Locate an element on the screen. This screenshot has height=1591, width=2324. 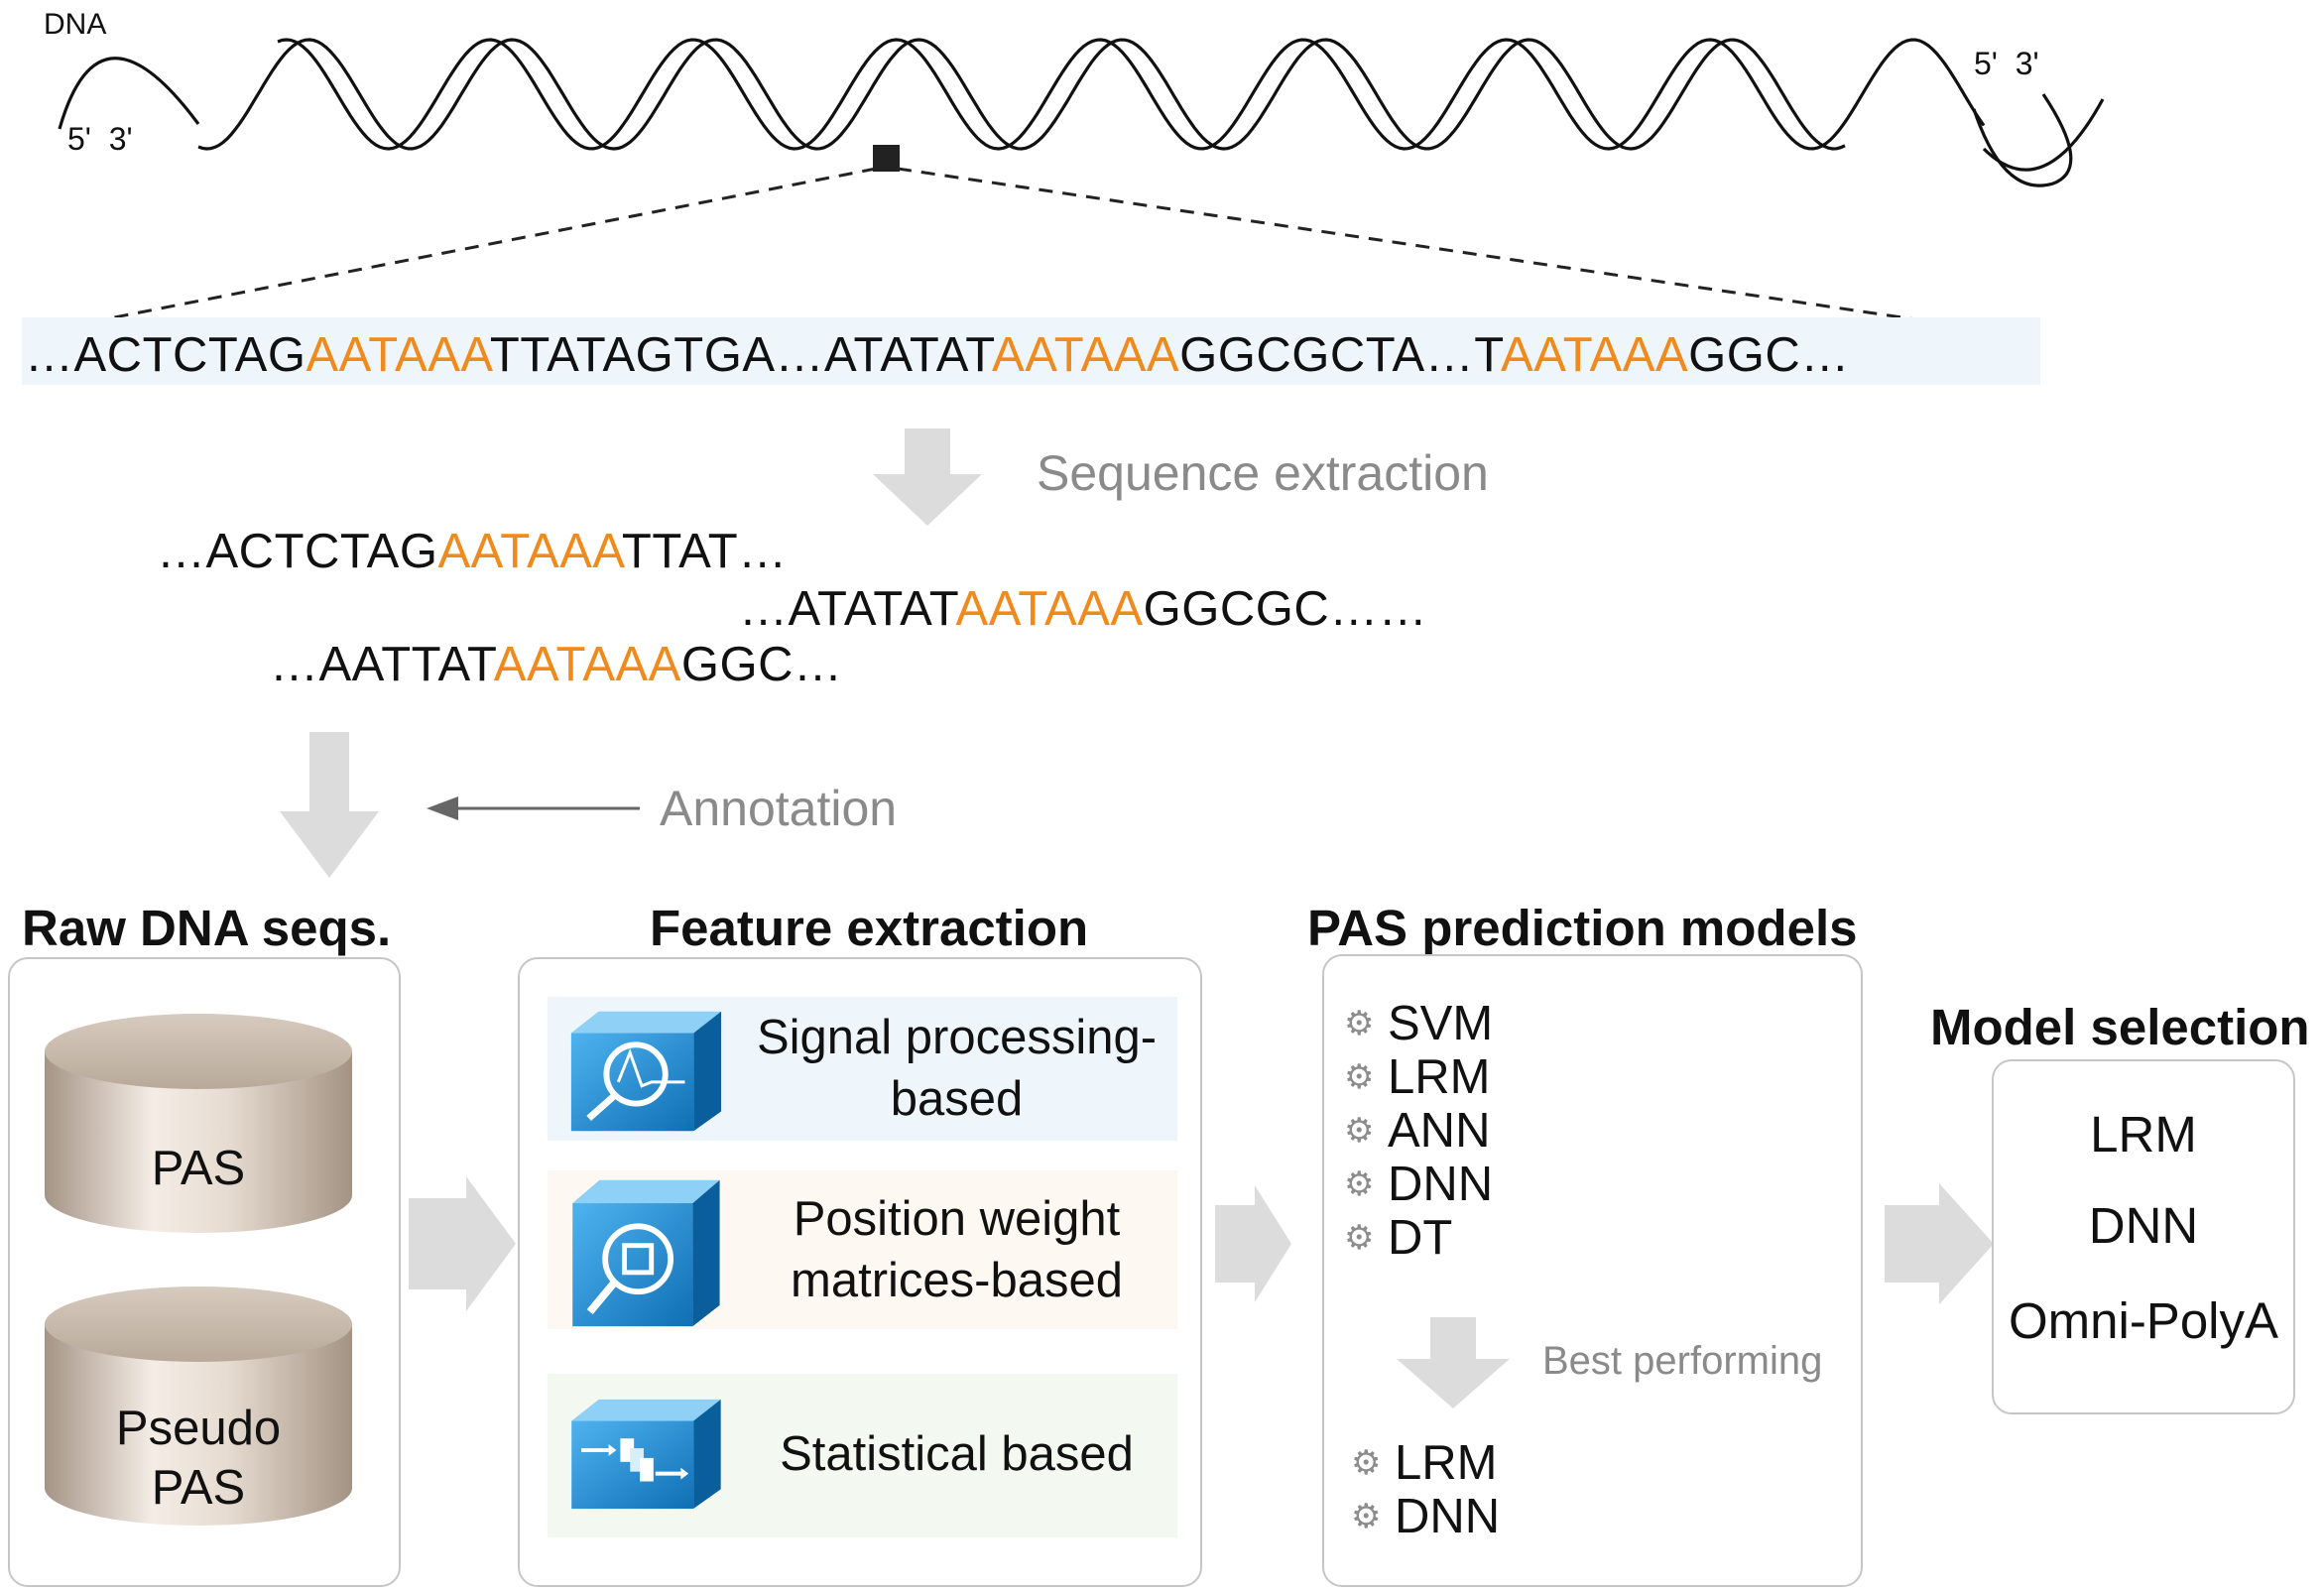
feature-extraction-title: Feature extraction is located at coordinates (870, 928).